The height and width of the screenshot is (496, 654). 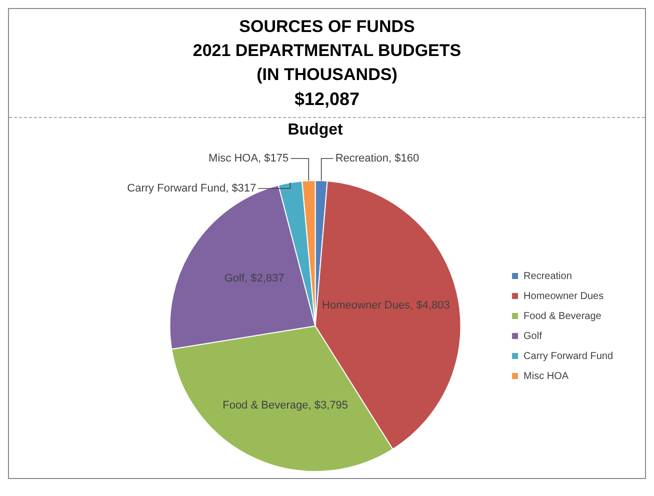 I want to click on legend-label: Golf, so click(x=533, y=336).